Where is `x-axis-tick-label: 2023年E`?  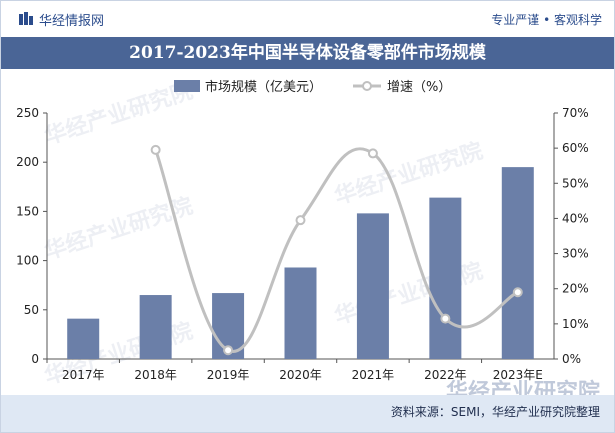 x-axis-tick-label: 2023年E is located at coordinates (518, 375).